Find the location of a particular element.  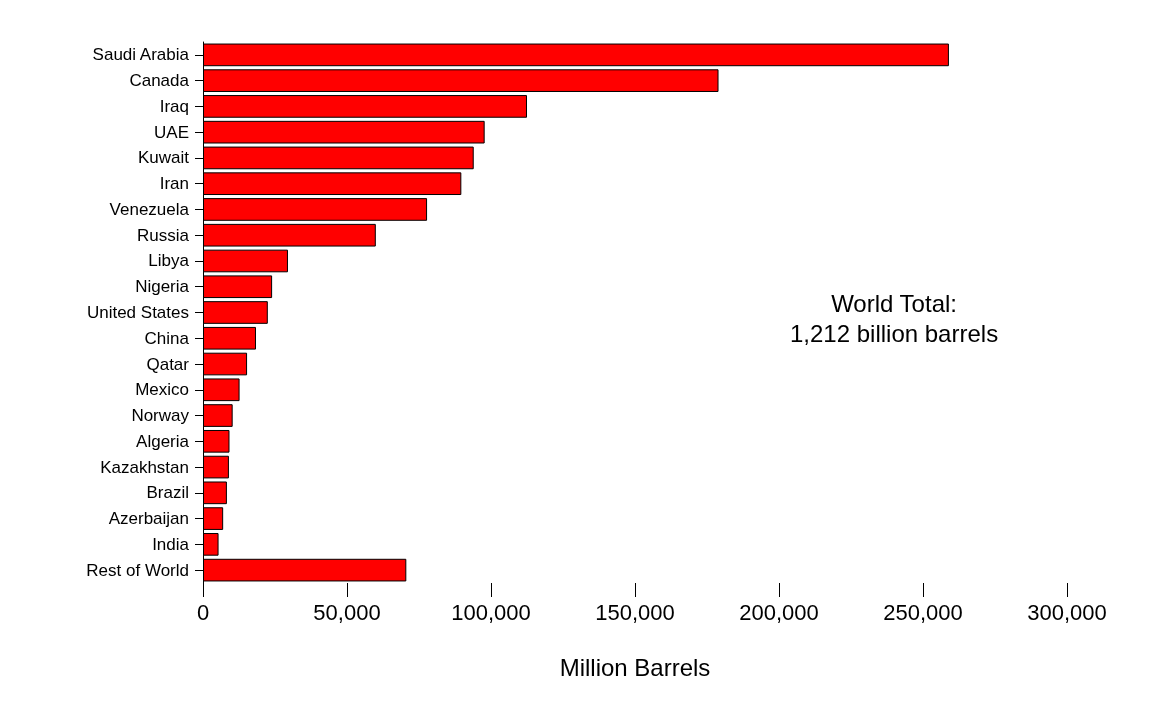

y-tick-label: Nigeria is located at coordinates (162, 287).